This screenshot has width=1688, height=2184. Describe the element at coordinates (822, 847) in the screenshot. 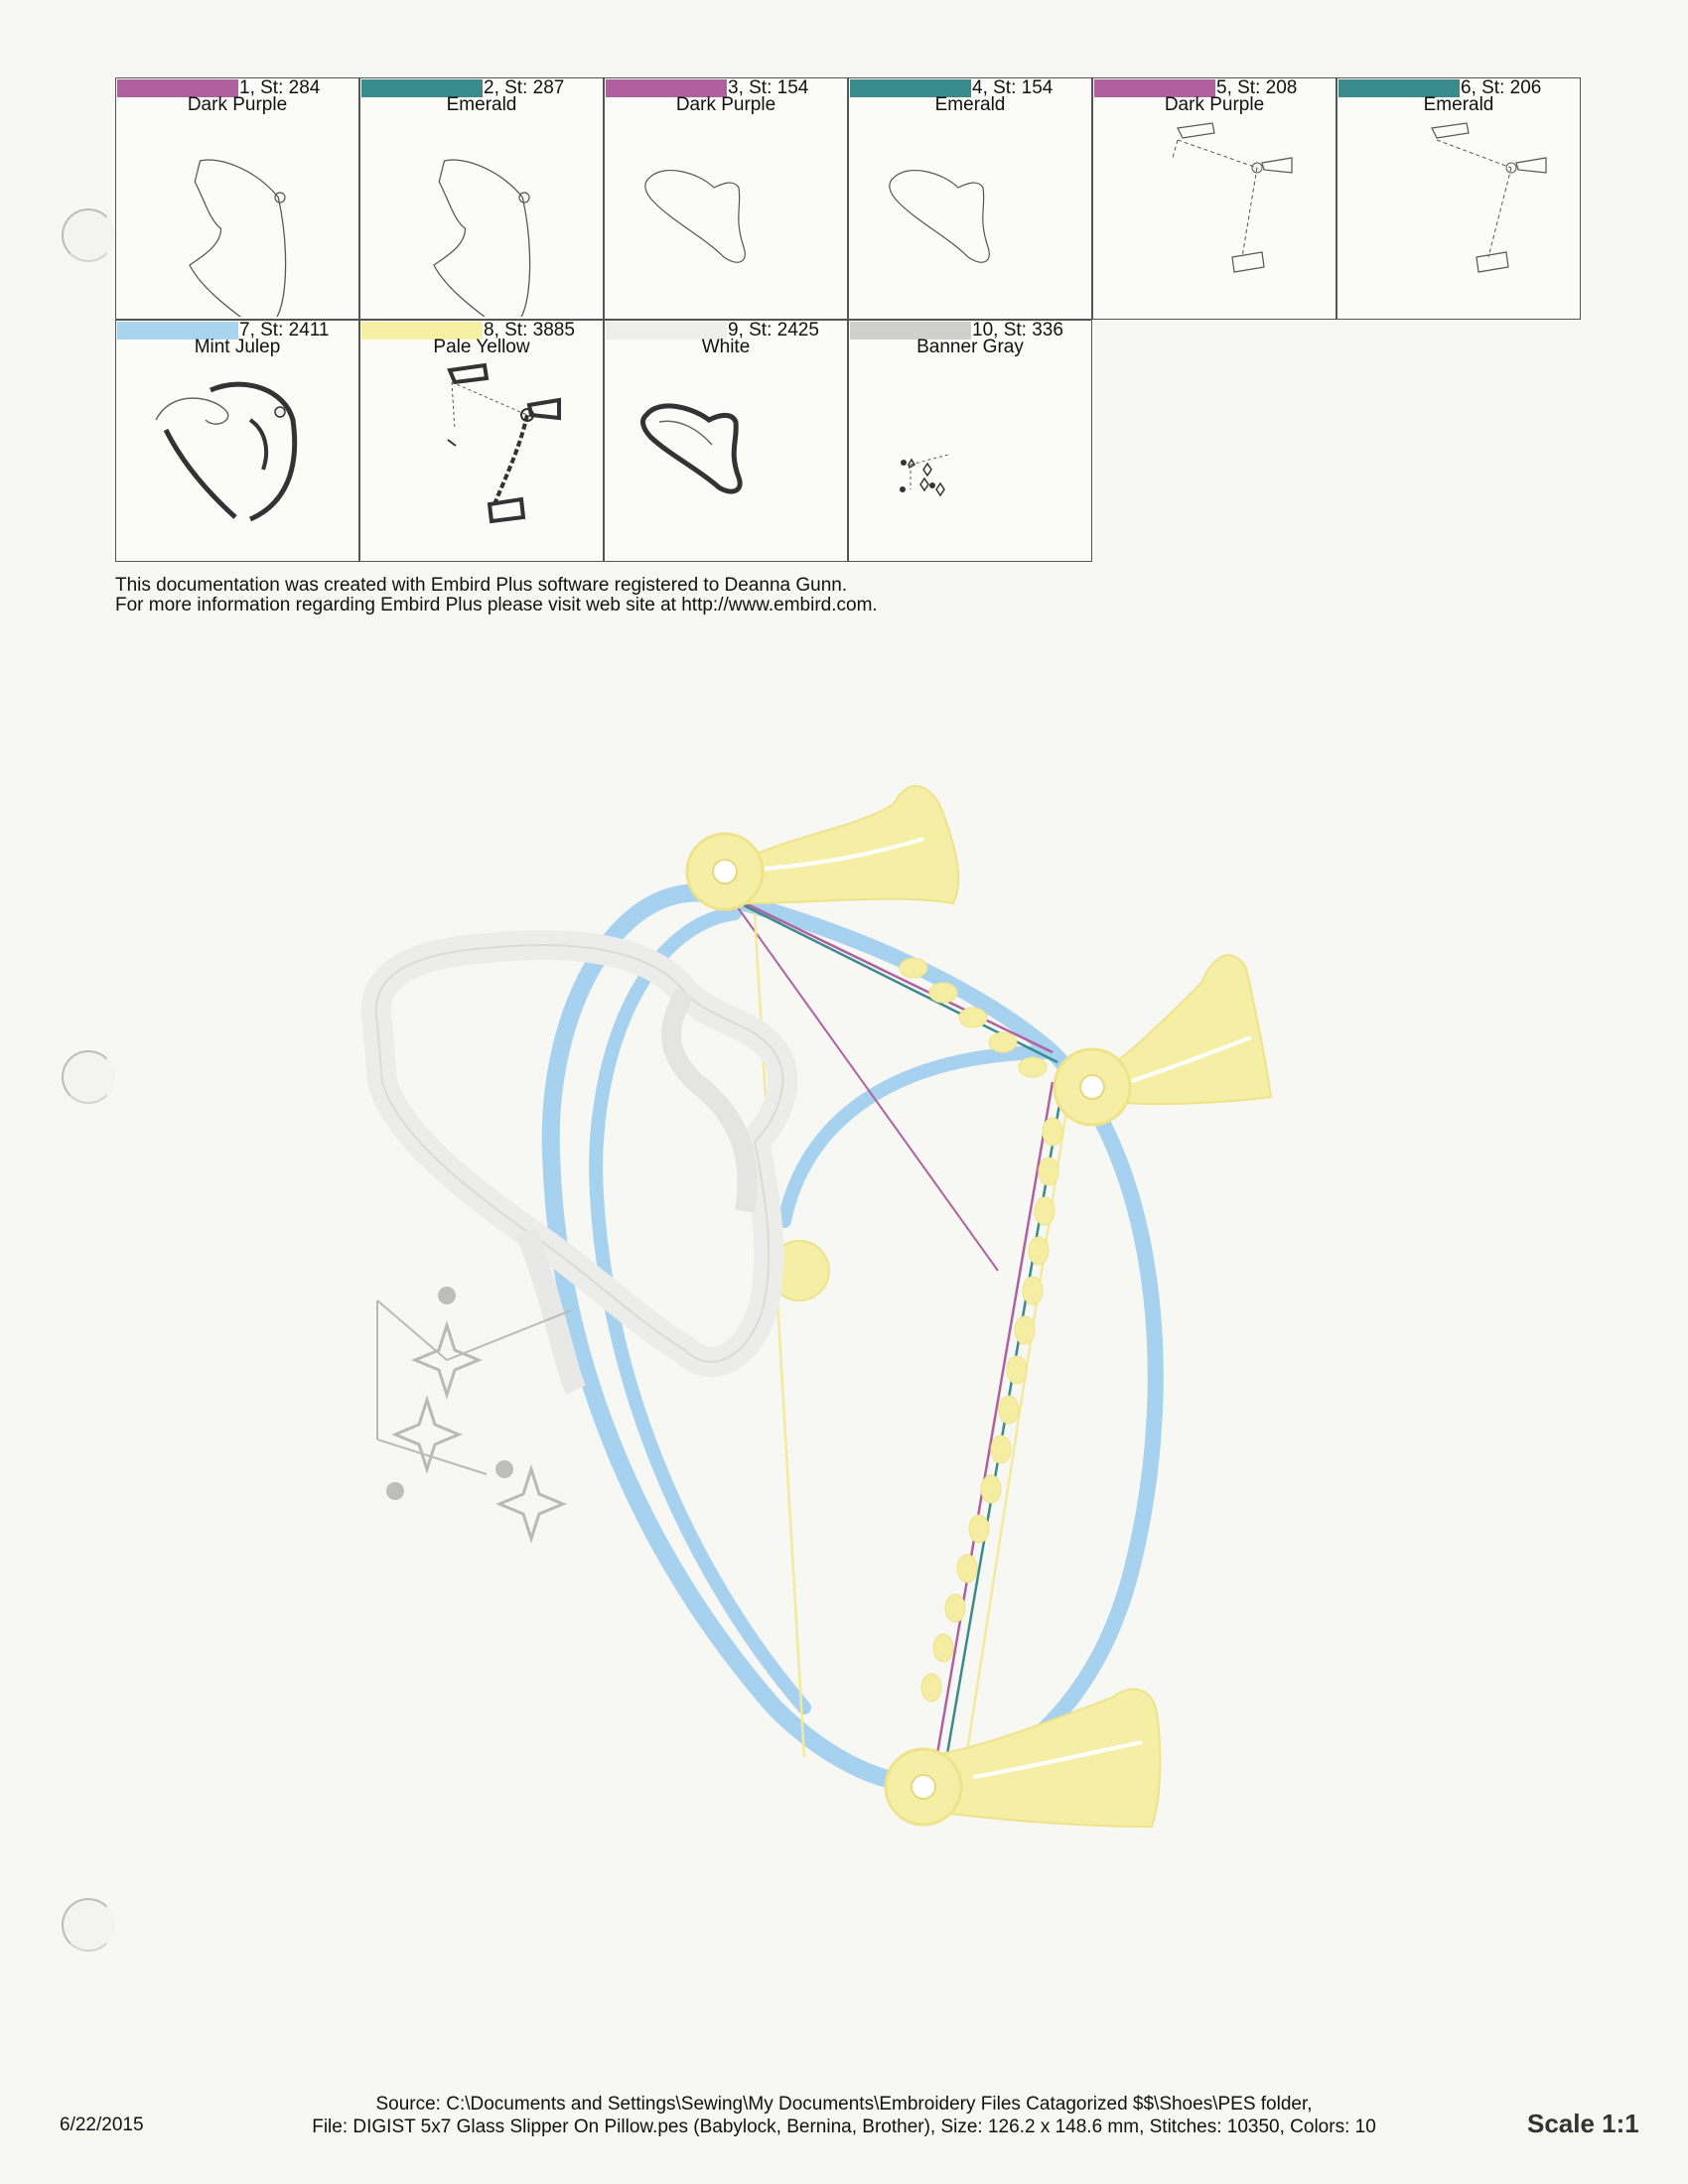

I see `bell-top` at that location.